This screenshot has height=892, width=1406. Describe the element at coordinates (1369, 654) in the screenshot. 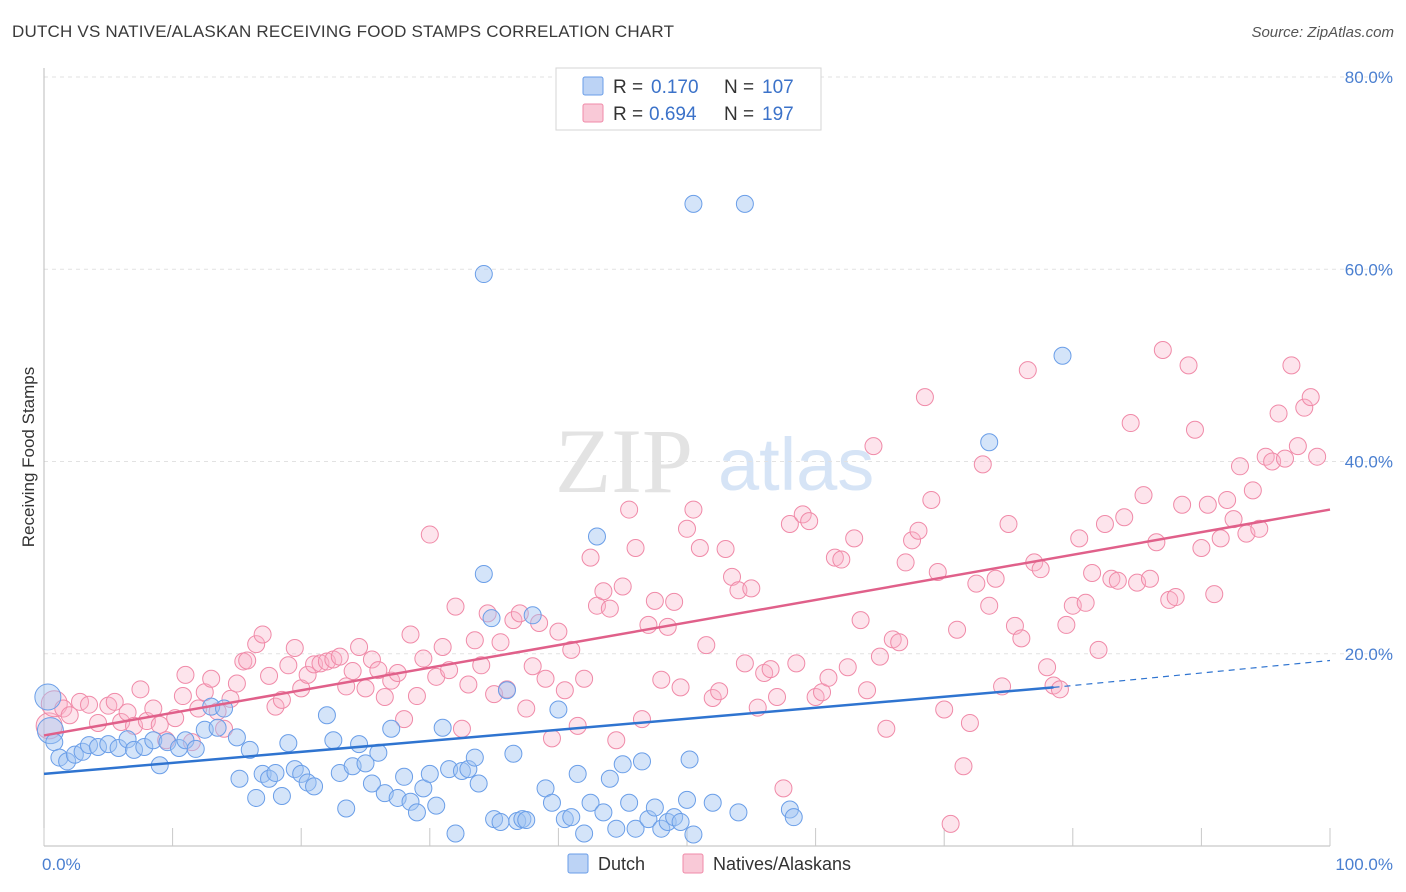

I see `y-tick-label: 20.0%` at that location.